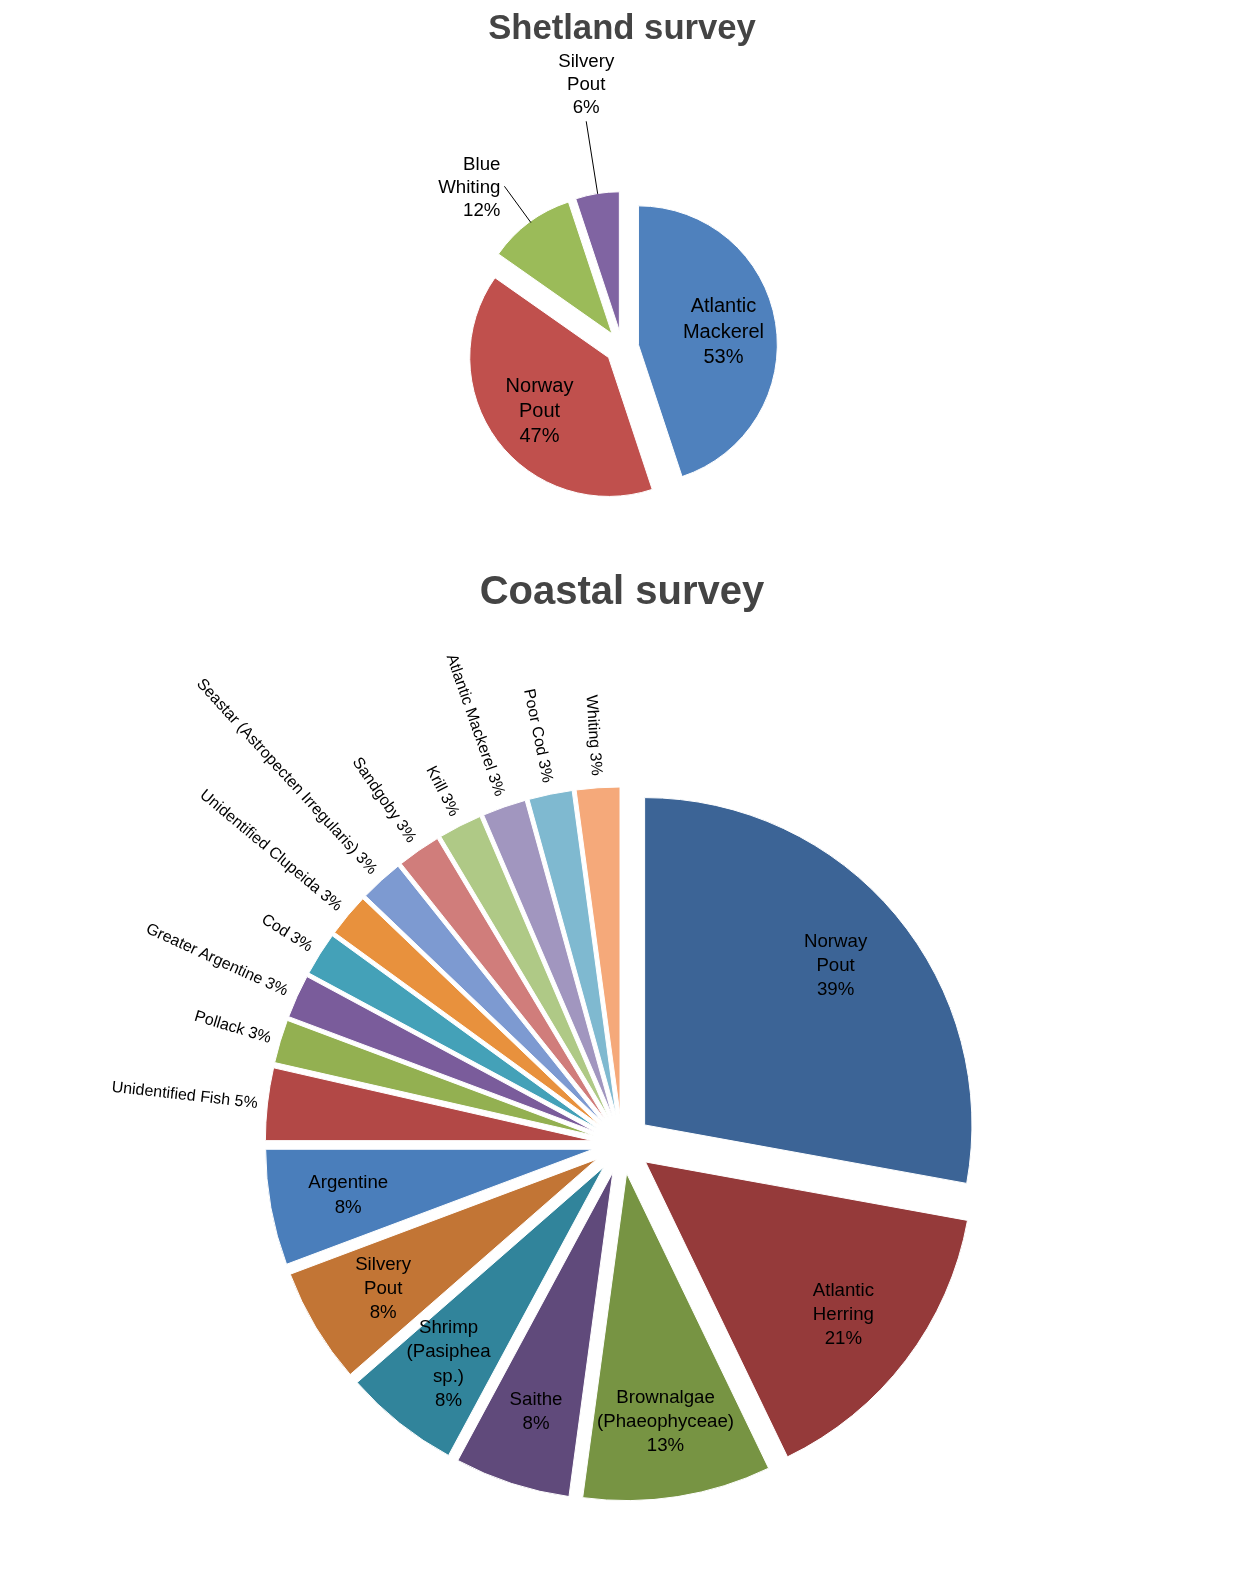  What do you see at coordinates (843, 1302) in the screenshot?
I see `slice-label: Atlantic Herring` at bounding box center [843, 1302].